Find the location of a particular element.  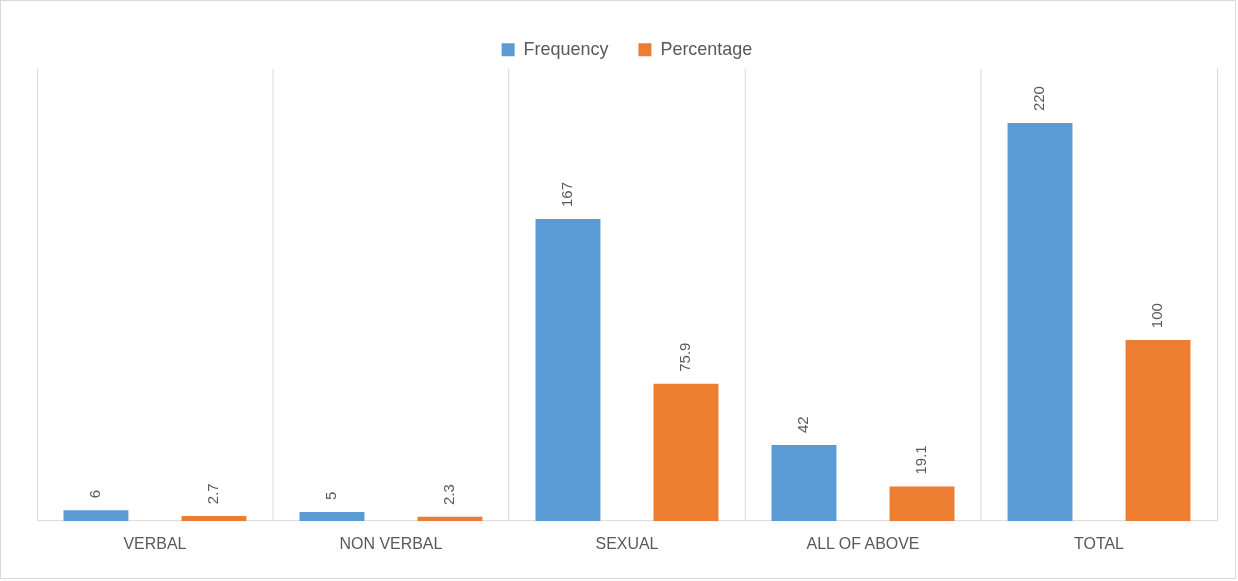

data-label: 19.1 is located at coordinates (921, 460).